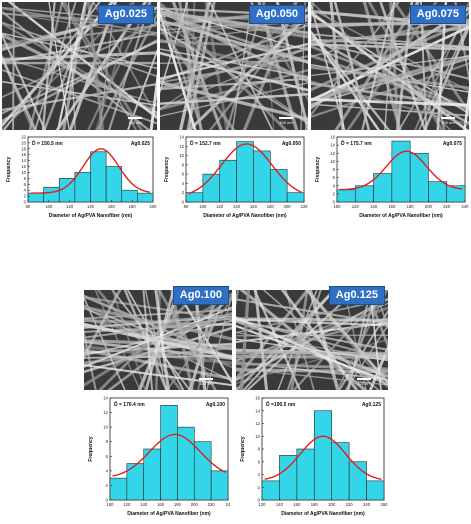 The height and width of the screenshot is (524, 471). What do you see at coordinates (23, 148) in the screenshot?
I see `y-tick-label: 18` at bounding box center [23, 148].